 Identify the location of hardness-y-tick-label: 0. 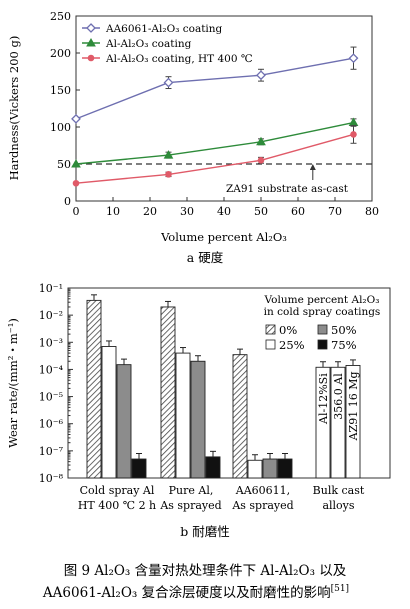
(67, 201).